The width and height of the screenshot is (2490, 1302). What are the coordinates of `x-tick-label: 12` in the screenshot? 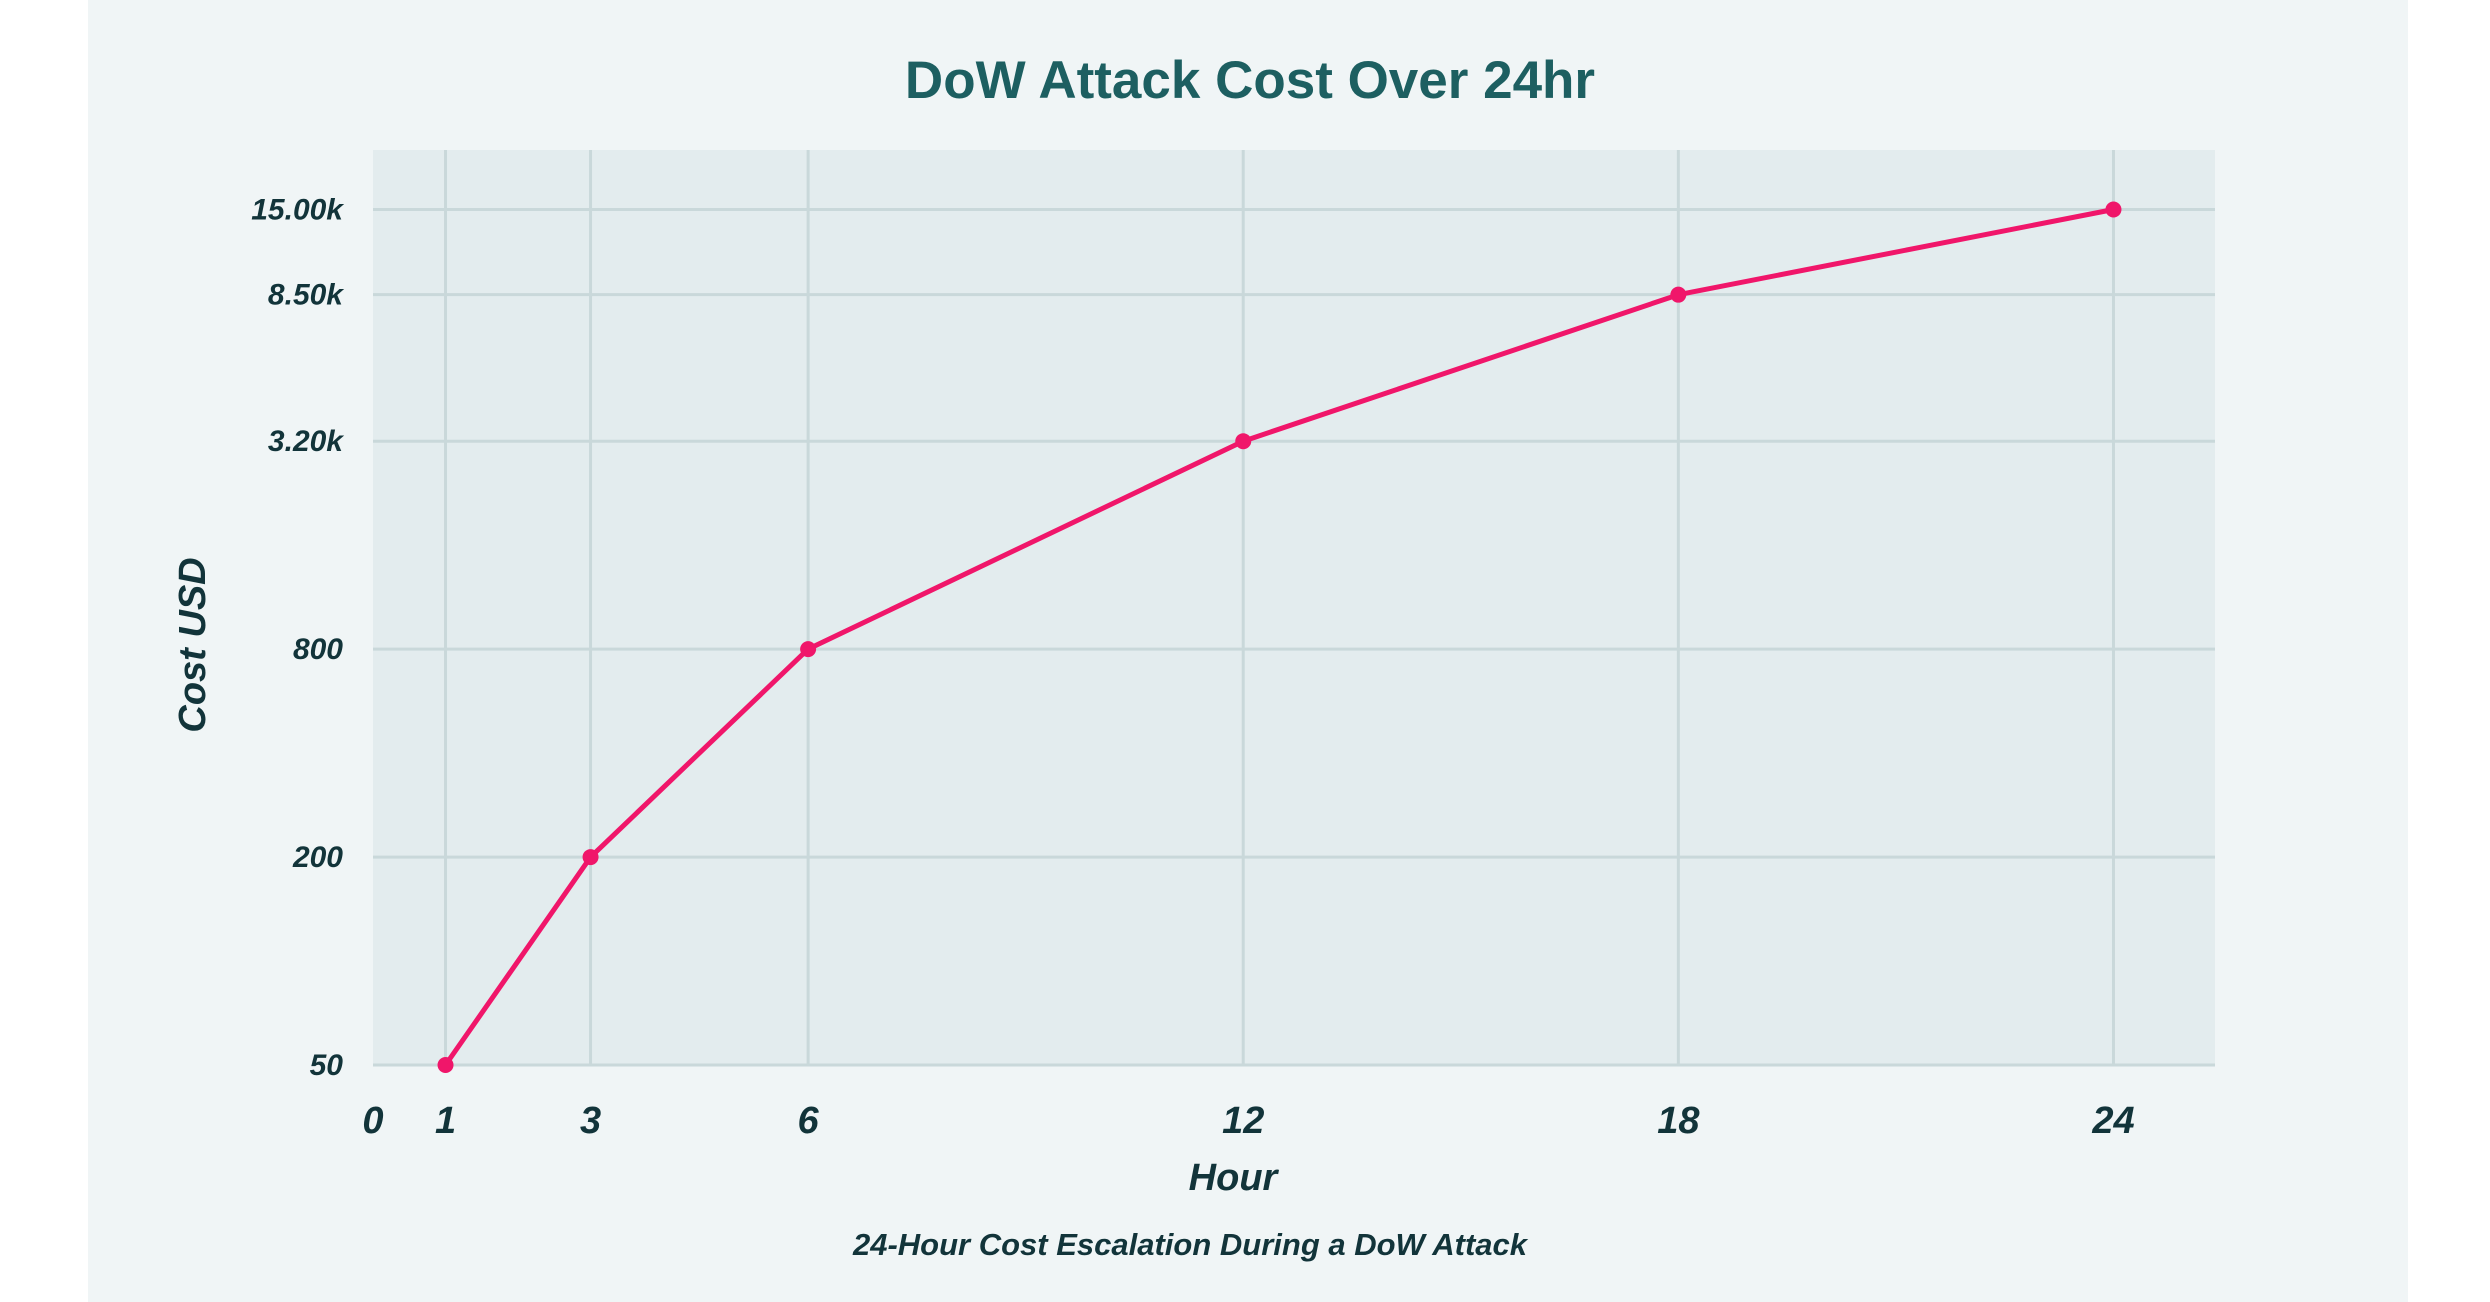 It's located at (1243, 1121).